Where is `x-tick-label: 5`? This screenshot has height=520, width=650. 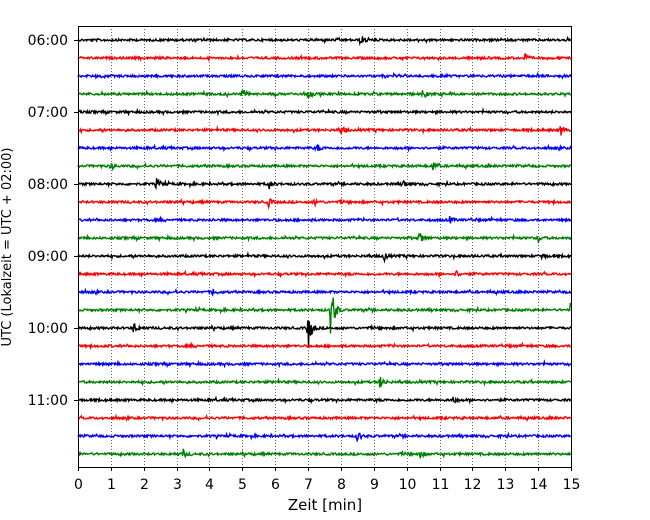 x-tick-label: 5 is located at coordinates (242, 485).